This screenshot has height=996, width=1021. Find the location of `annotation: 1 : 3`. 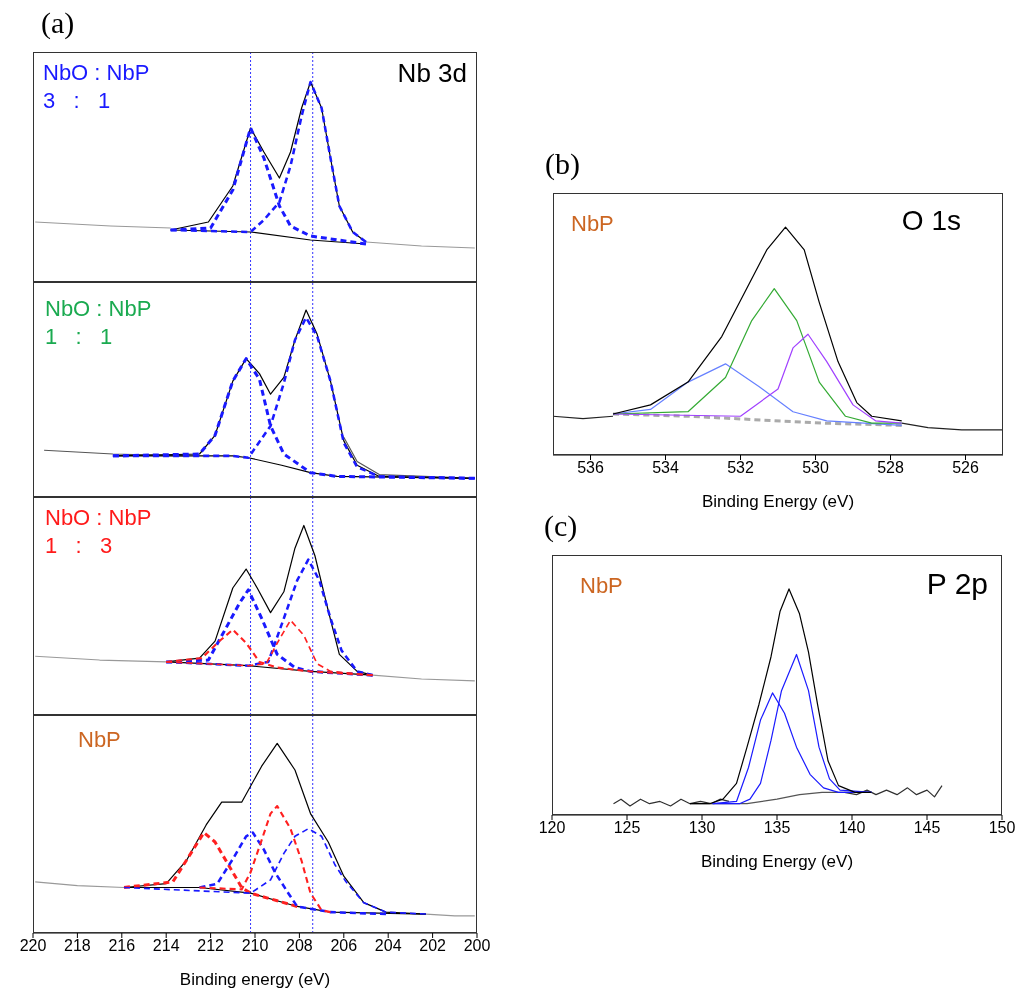

annotation: 1 : 3 is located at coordinates (79, 546).